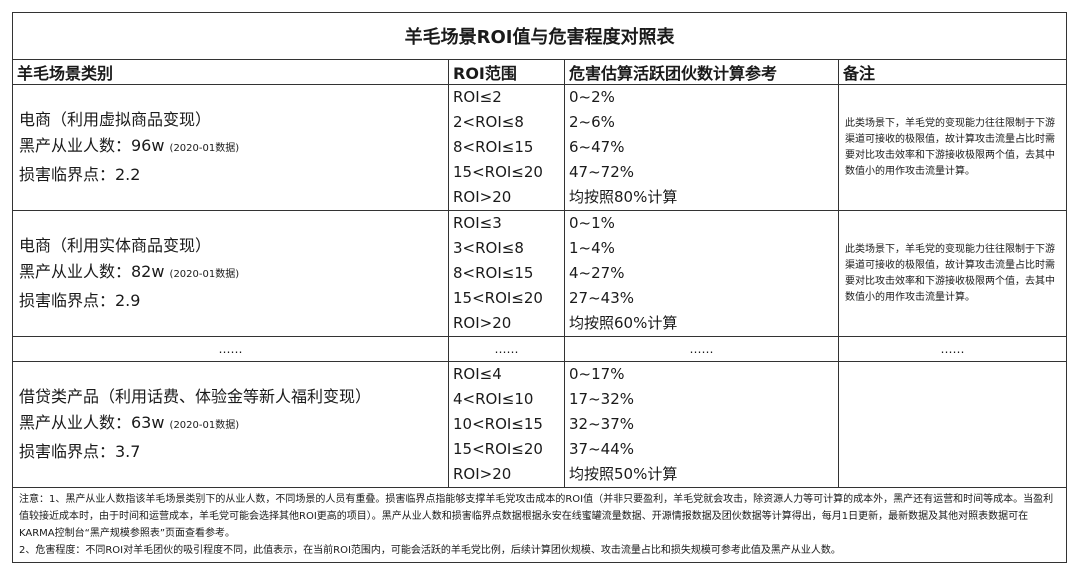  I want to click on roi-range-item: 2<ROI≤8, so click(488, 122).